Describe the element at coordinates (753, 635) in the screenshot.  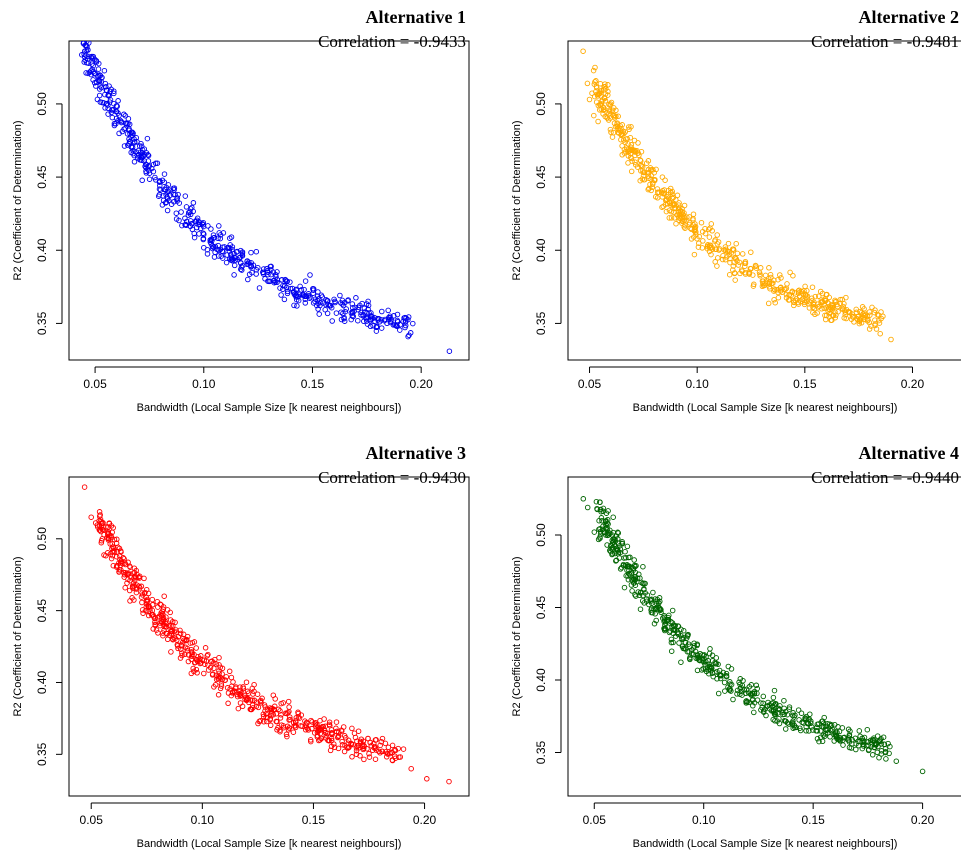
I see `point-cloud` at that location.